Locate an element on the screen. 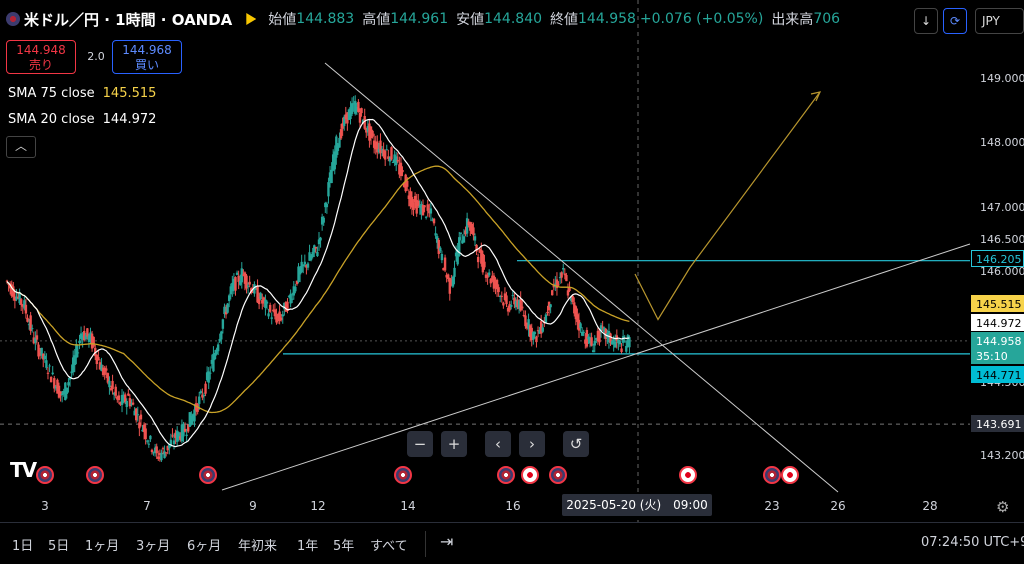 Image resolution: width=1024 pixels, height=564 pixels. close-value: 144.958 is located at coordinates (607, 19).